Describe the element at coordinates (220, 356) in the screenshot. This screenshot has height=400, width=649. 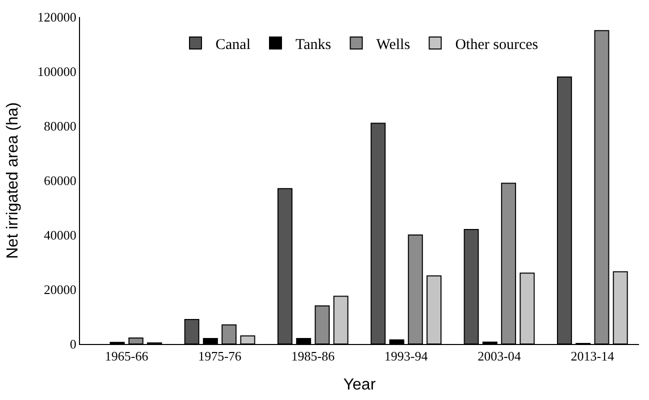
I see `x-tick-label: 1975-76` at that location.